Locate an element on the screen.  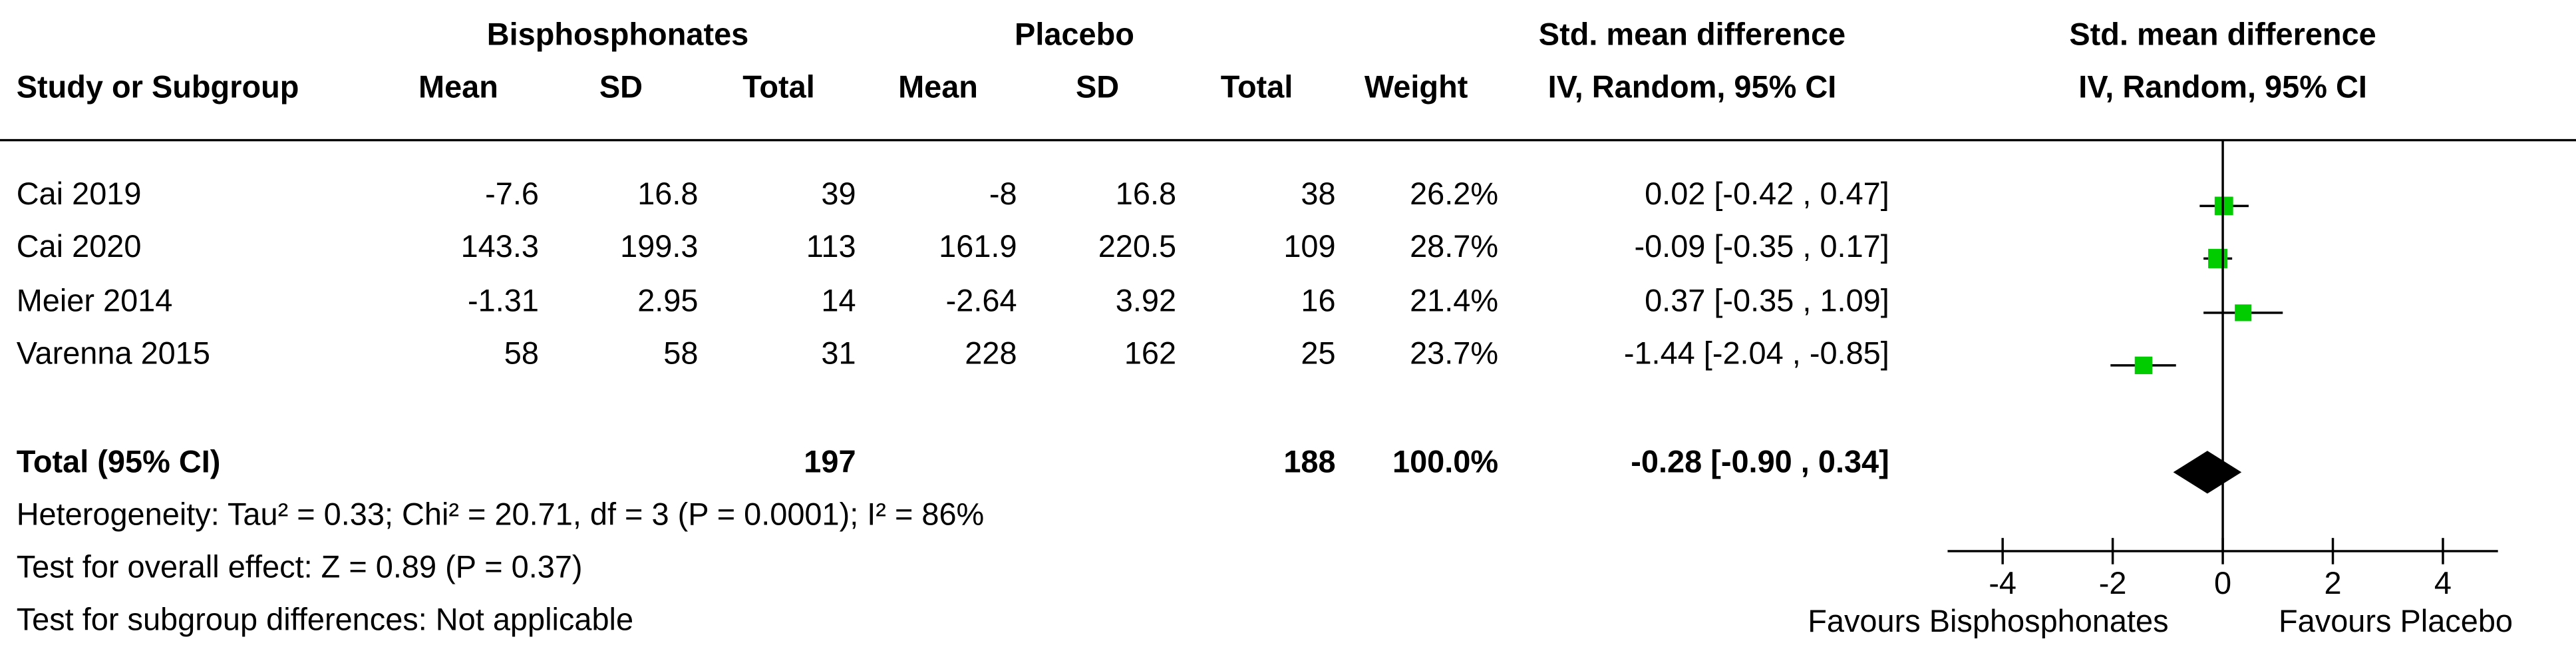
study-name: Cai 2019 is located at coordinates (79, 193).